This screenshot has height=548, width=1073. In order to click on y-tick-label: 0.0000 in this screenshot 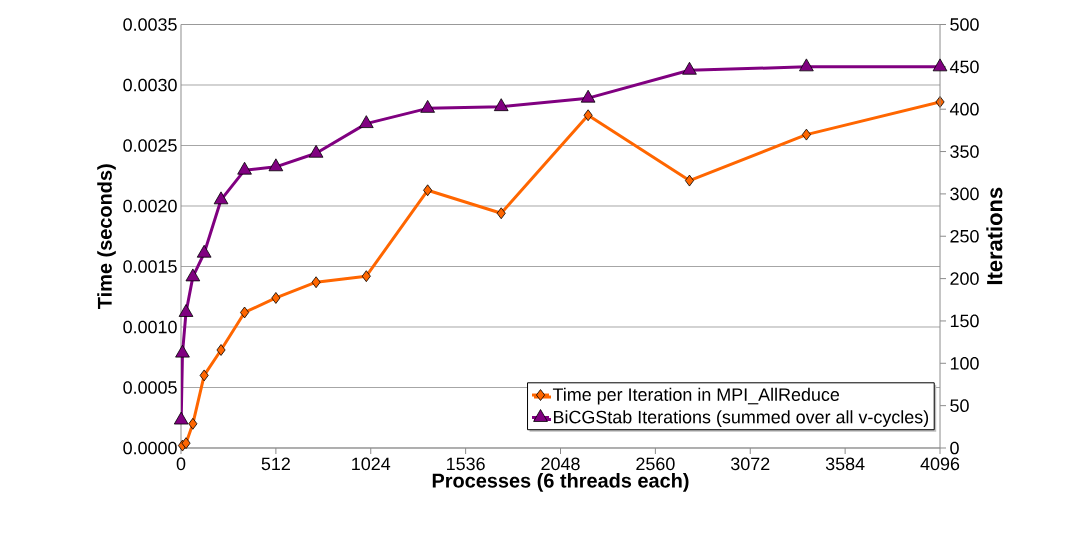, I will do `click(150, 448)`.